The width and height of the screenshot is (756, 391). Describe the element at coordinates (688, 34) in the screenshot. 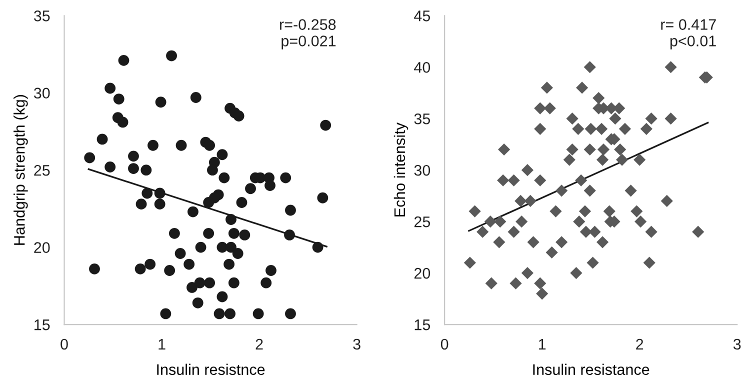

I see `annotation: r= 0.417 p<0.01` at that location.